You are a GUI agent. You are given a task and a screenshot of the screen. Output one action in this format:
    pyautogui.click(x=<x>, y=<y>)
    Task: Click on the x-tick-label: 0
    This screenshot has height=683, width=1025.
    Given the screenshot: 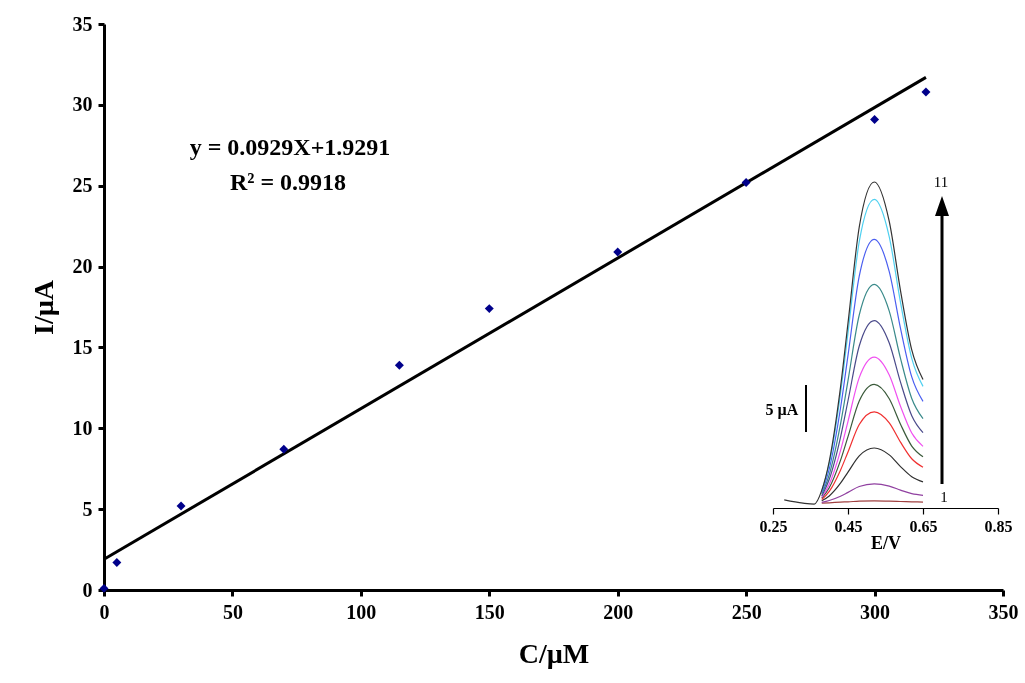 What is the action you would take?
    pyautogui.click(x=104, y=611)
    